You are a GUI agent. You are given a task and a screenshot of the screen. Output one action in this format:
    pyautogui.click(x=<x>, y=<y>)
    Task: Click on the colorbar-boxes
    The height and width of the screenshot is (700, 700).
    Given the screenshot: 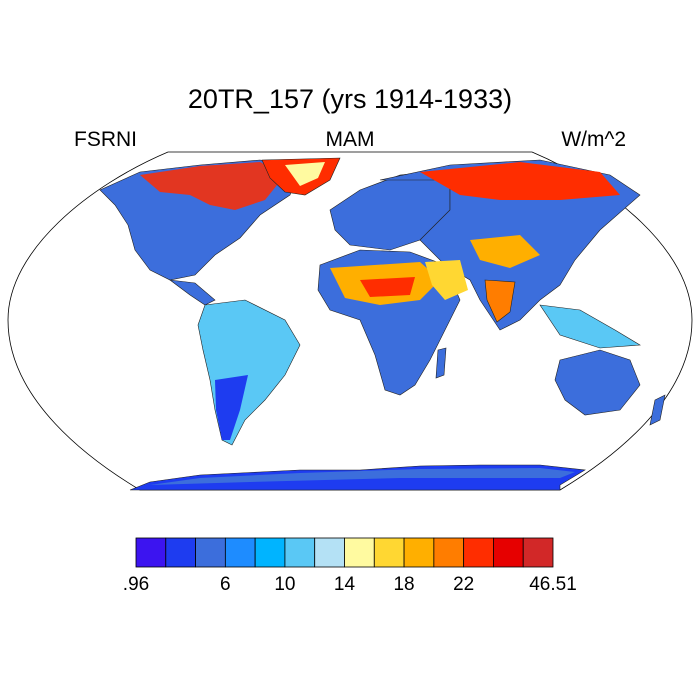 What is the action you would take?
    pyautogui.click(x=344, y=552)
    